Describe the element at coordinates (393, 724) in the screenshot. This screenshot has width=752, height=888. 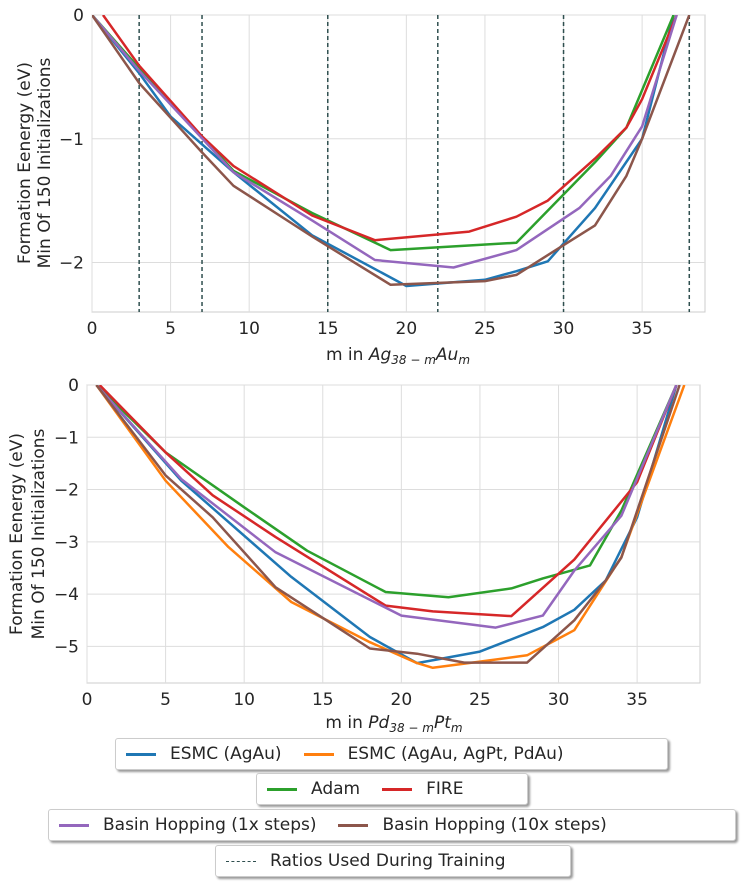
I see `x-axis-label: m in Pd38 − mPtm` at that location.